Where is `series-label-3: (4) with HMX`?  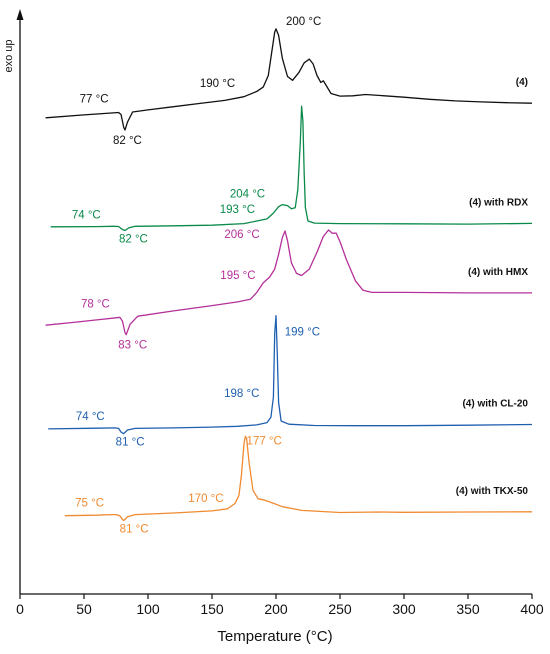
series-label-3: (4) with HMX is located at coordinates (498, 272).